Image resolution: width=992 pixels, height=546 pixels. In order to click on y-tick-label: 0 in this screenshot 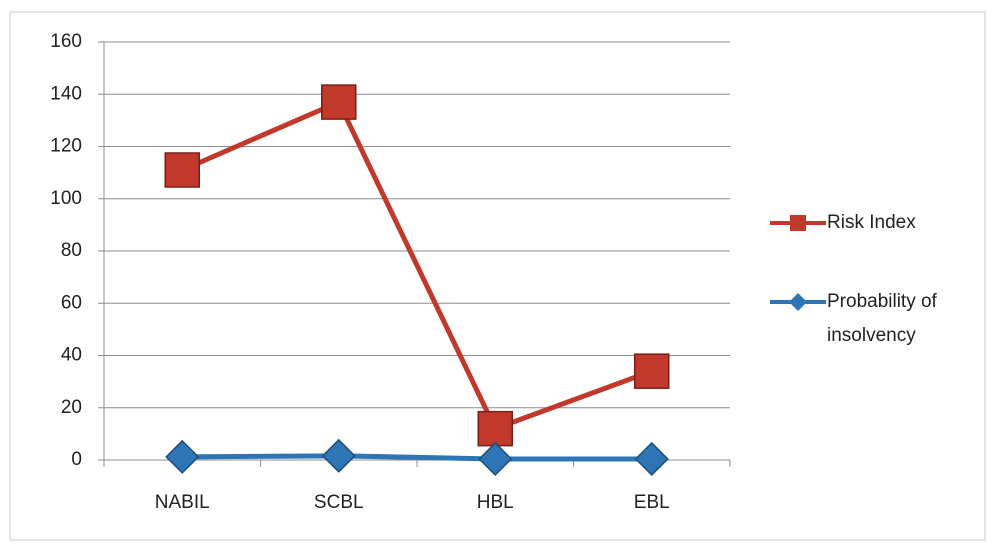, I will do `click(76, 459)`.